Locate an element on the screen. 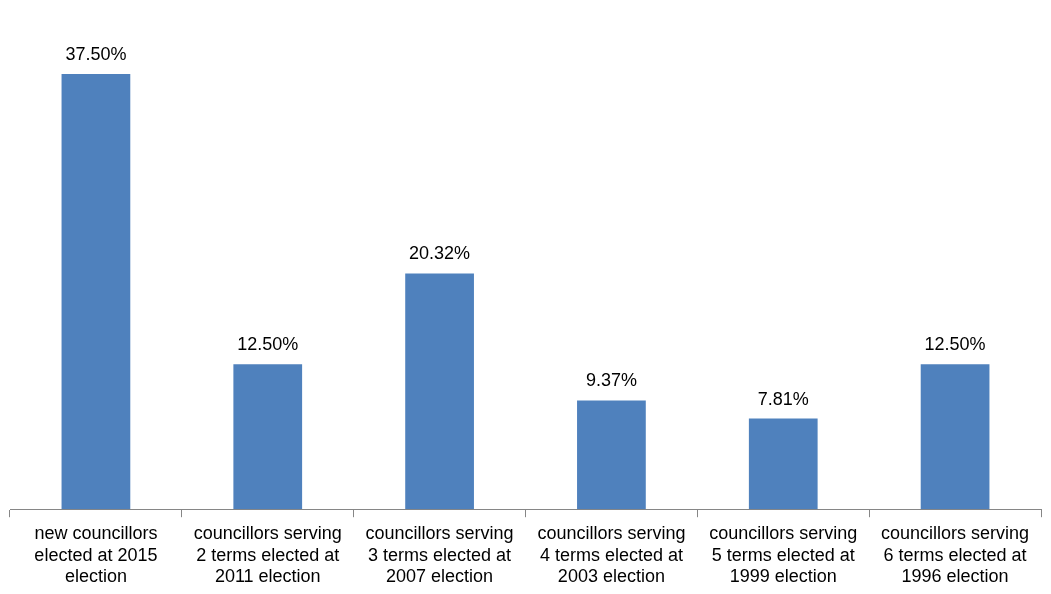 Image resolution: width=1051 pixels, height=594 pixels. x-tick-label: councillors serving 6 terms elected at 1996 election is located at coordinates (955, 554).